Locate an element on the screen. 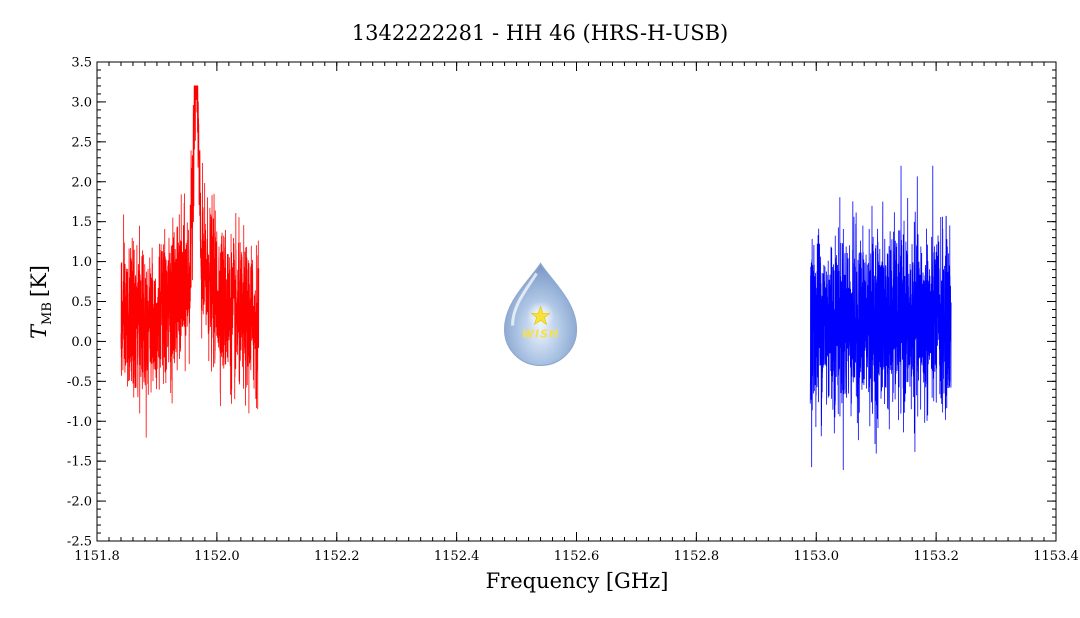 The height and width of the screenshot is (618, 1080). y-axis-label-main: T is located at coordinates (39, 331).